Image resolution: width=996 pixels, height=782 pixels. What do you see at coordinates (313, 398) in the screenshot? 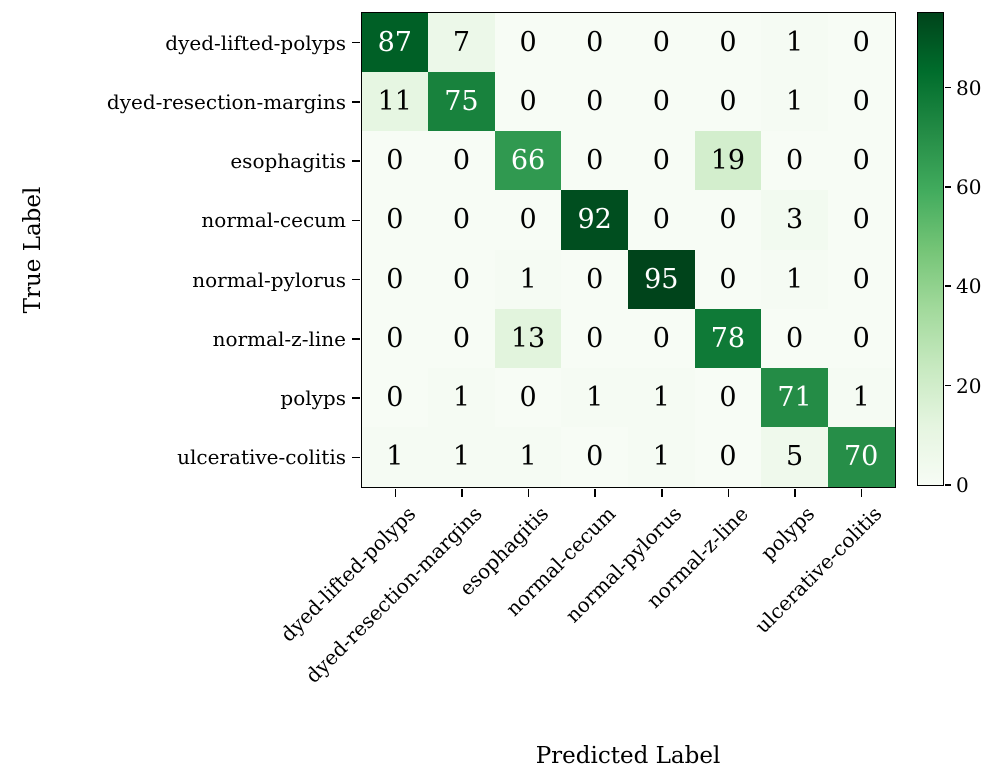
I see `y-tick-label: polyps` at bounding box center [313, 398].